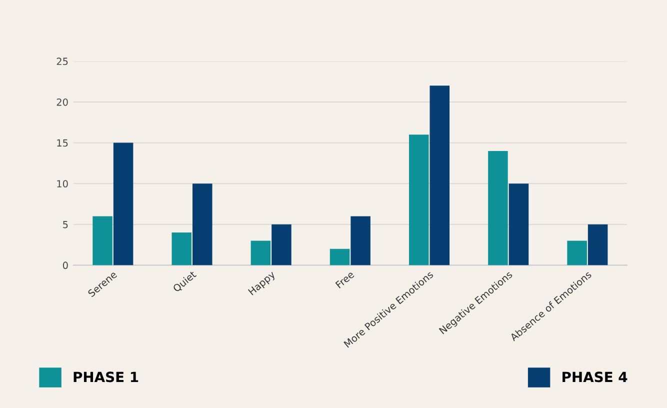 This screenshot has height=408, width=667. Describe the element at coordinates (345, 279) in the screenshot. I see `x-tick-label: Free` at that location.